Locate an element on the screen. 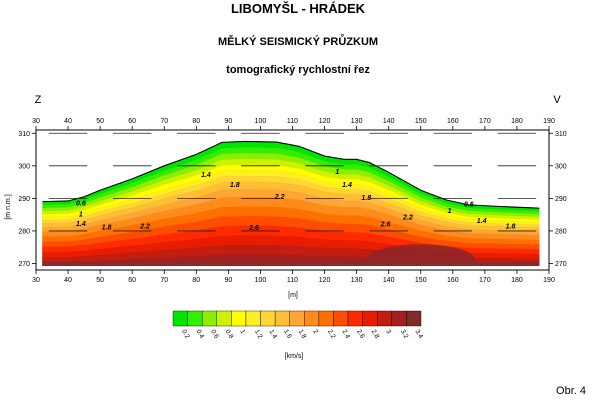 This screenshot has height=400, width=596. x-tick-label-bottom: 90 is located at coordinates (228, 280).